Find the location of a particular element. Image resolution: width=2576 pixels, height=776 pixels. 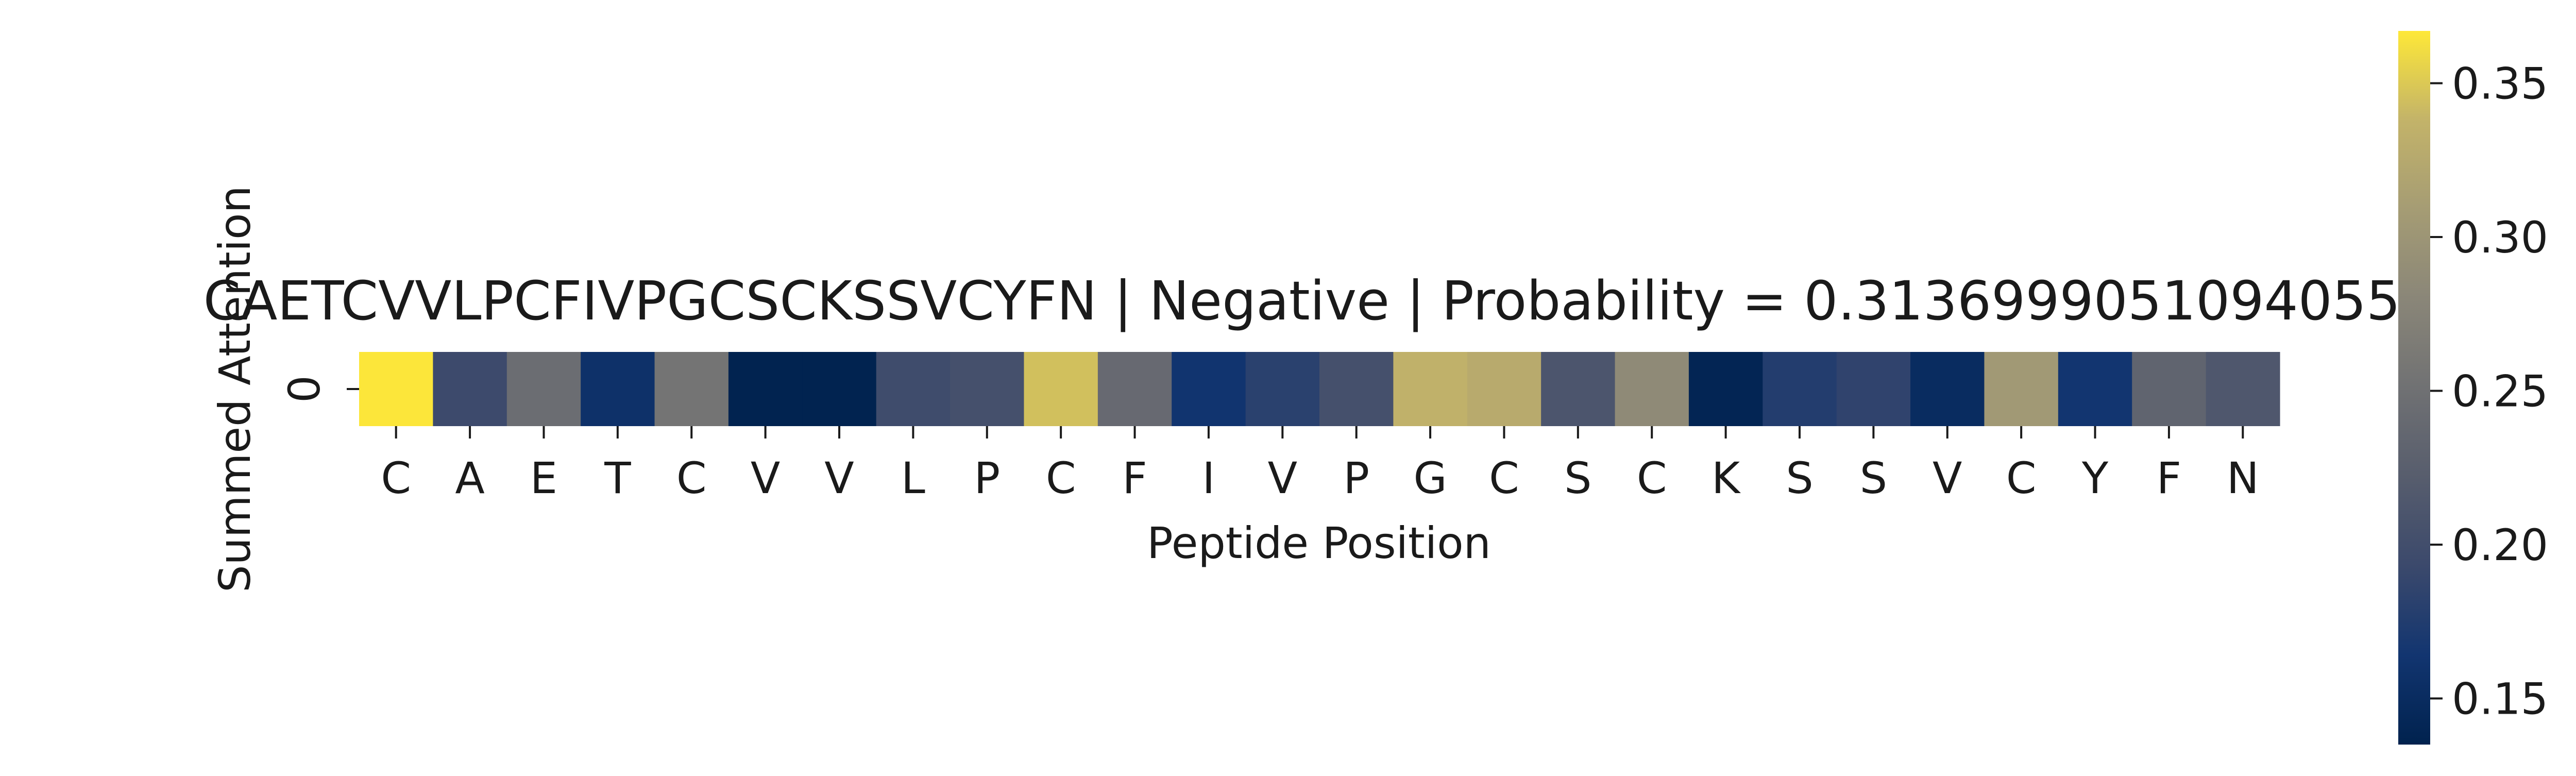

y-axis: 0 Summed Attention is located at coordinates (284, 389).